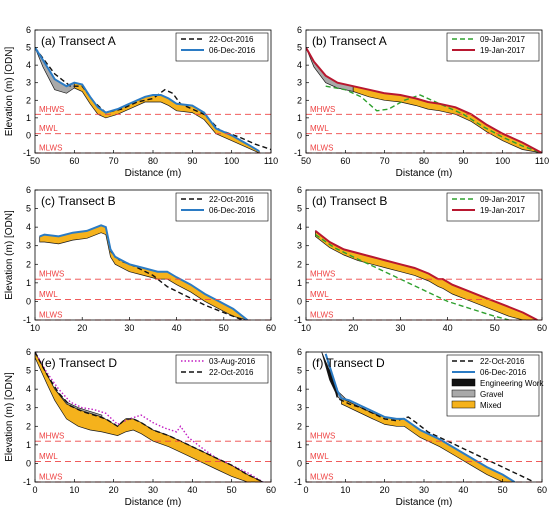 The height and width of the screenshot is (521, 550). Describe the element at coordinates (271, 161) in the screenshot. I see `x-tick-label: 110` at that location.